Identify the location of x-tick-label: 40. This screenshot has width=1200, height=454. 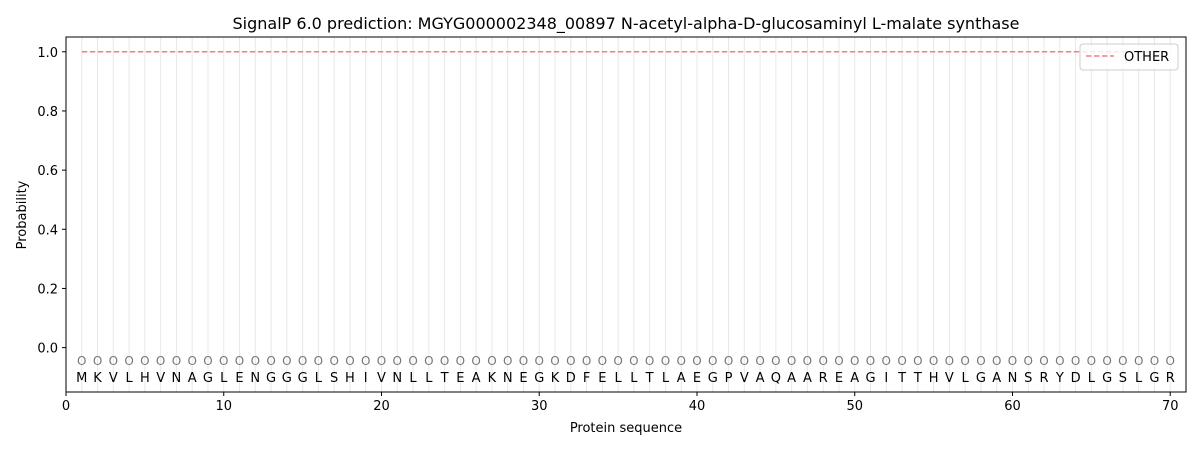
(697, 406).